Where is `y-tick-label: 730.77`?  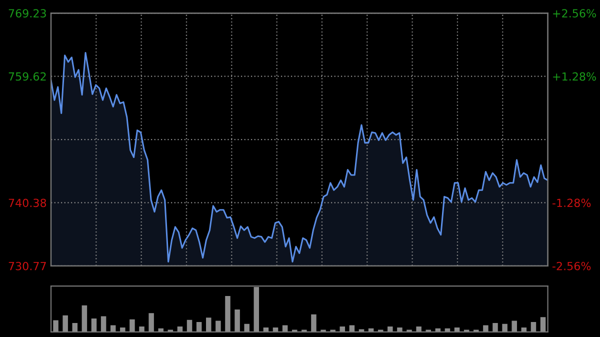 y-tick-label: 730.77 is located at coordinates (27, 266).